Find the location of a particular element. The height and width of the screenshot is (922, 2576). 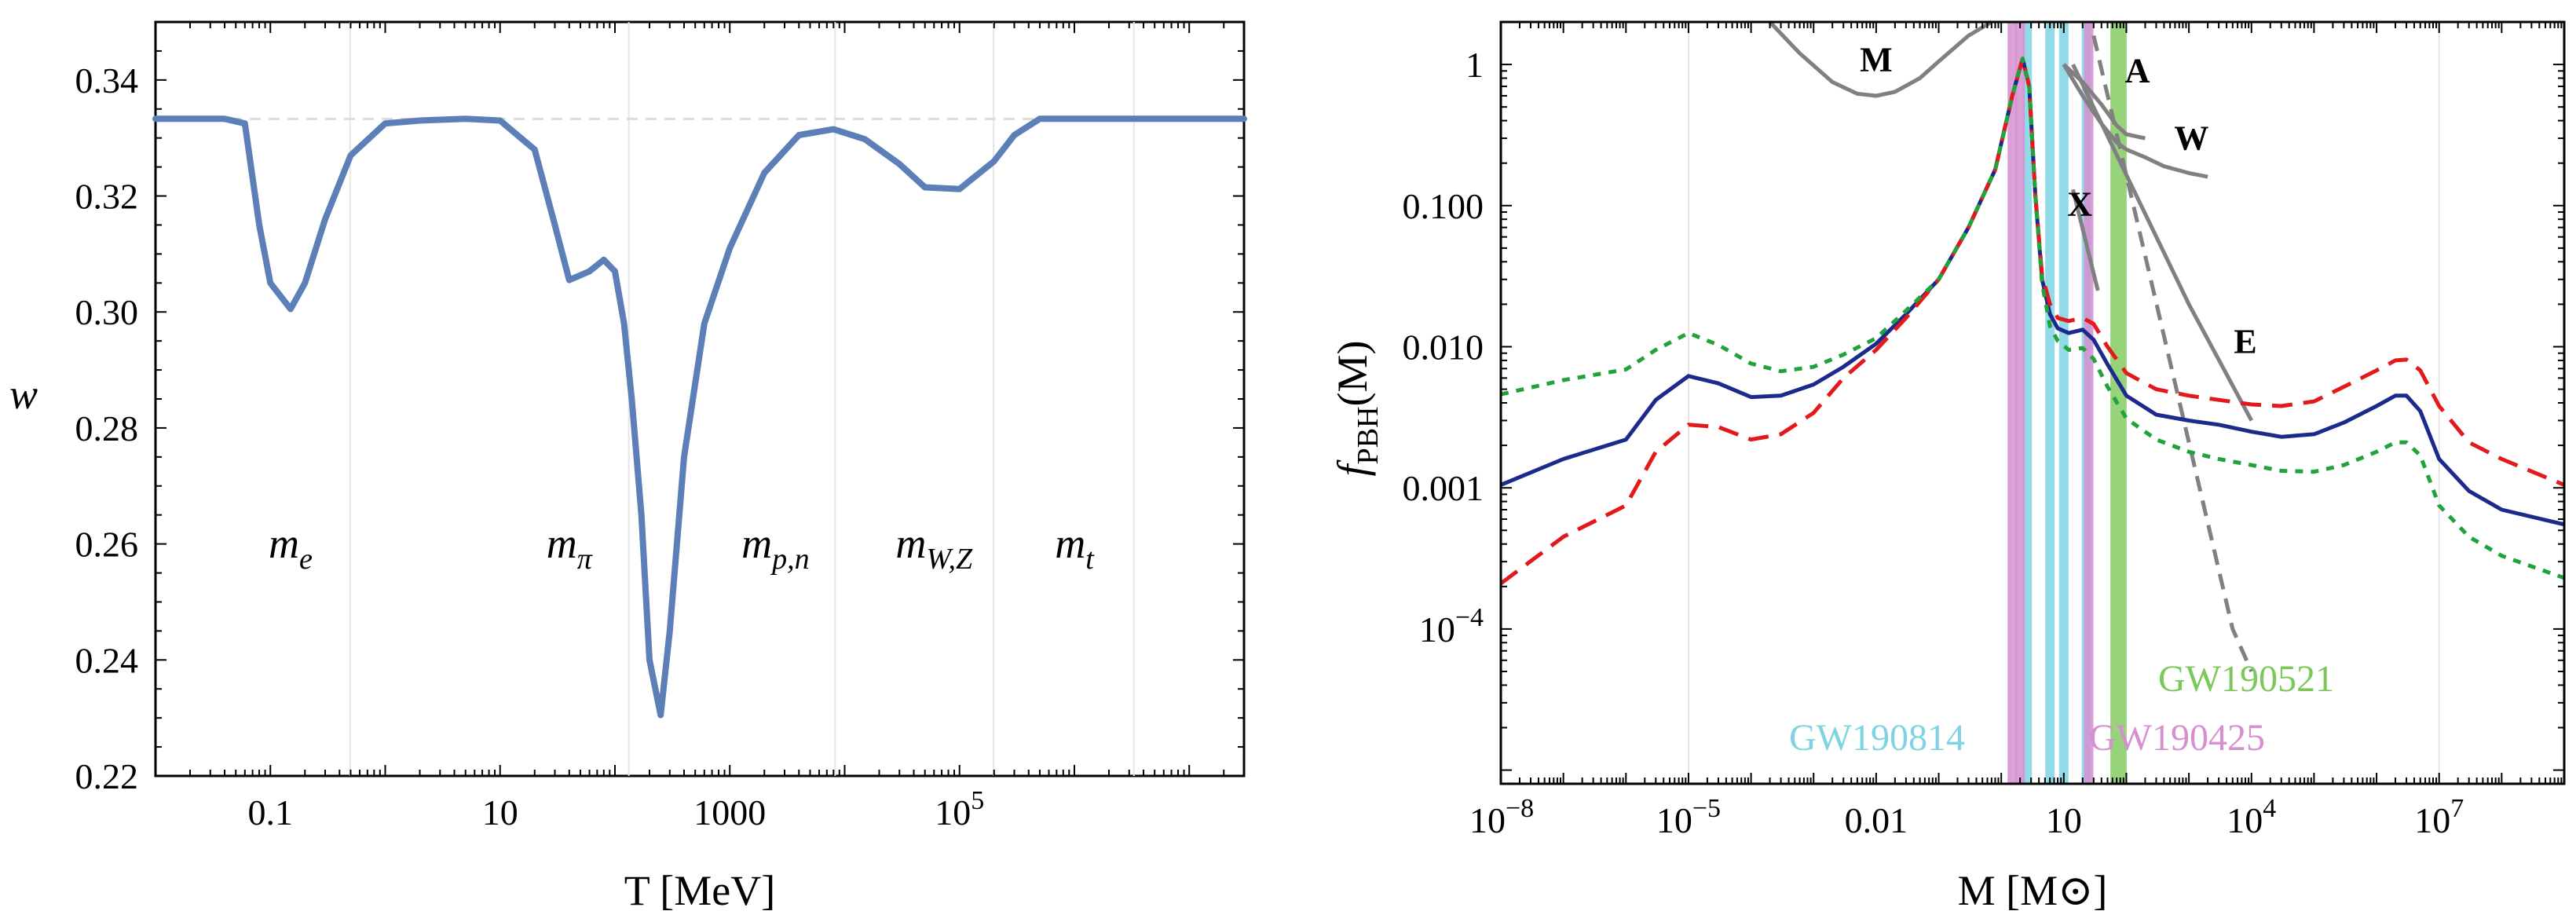

particle-mass-label: mπ is located at coordinates (570, 548).